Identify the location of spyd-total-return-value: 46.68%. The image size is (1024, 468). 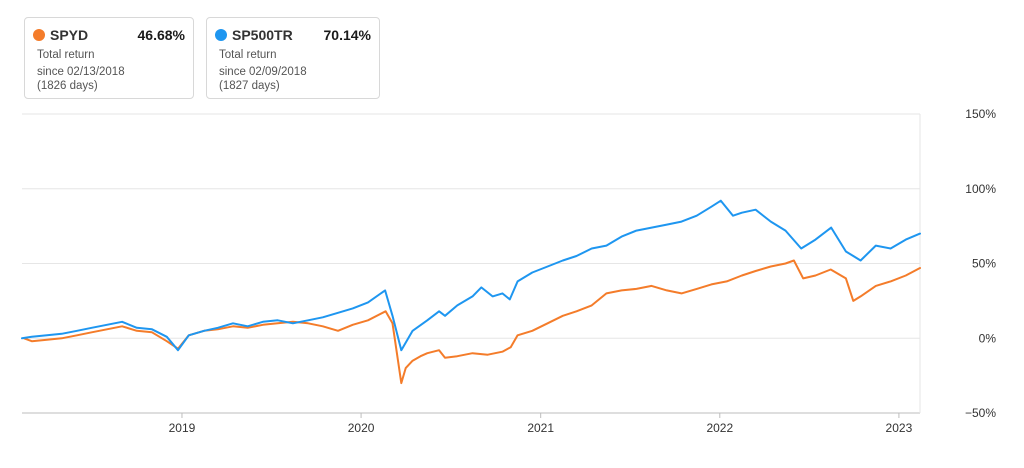
(161, 35).